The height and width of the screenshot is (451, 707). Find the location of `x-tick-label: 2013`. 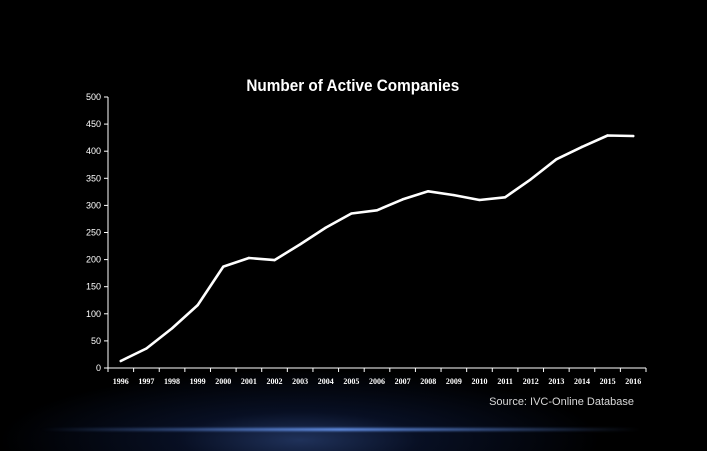

x-tick-label: 2013 is located at coordinates (556, 381).